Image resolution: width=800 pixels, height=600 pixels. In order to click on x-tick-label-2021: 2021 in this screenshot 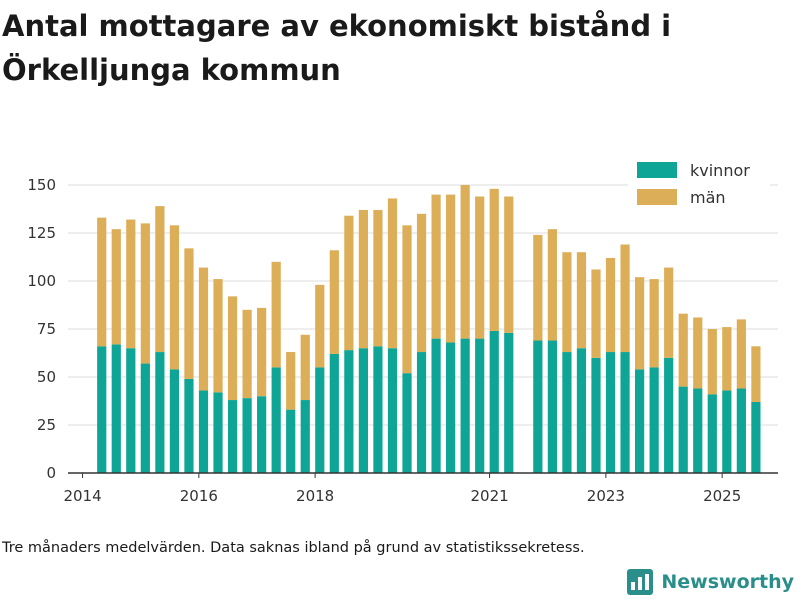, I will do `click(489, 496)`.